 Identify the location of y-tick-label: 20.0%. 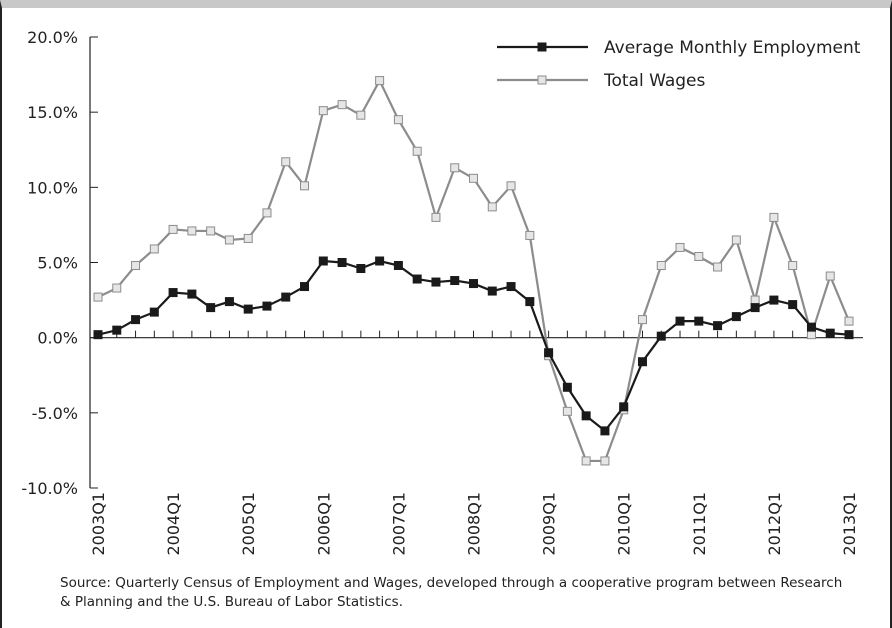
(52, 37).